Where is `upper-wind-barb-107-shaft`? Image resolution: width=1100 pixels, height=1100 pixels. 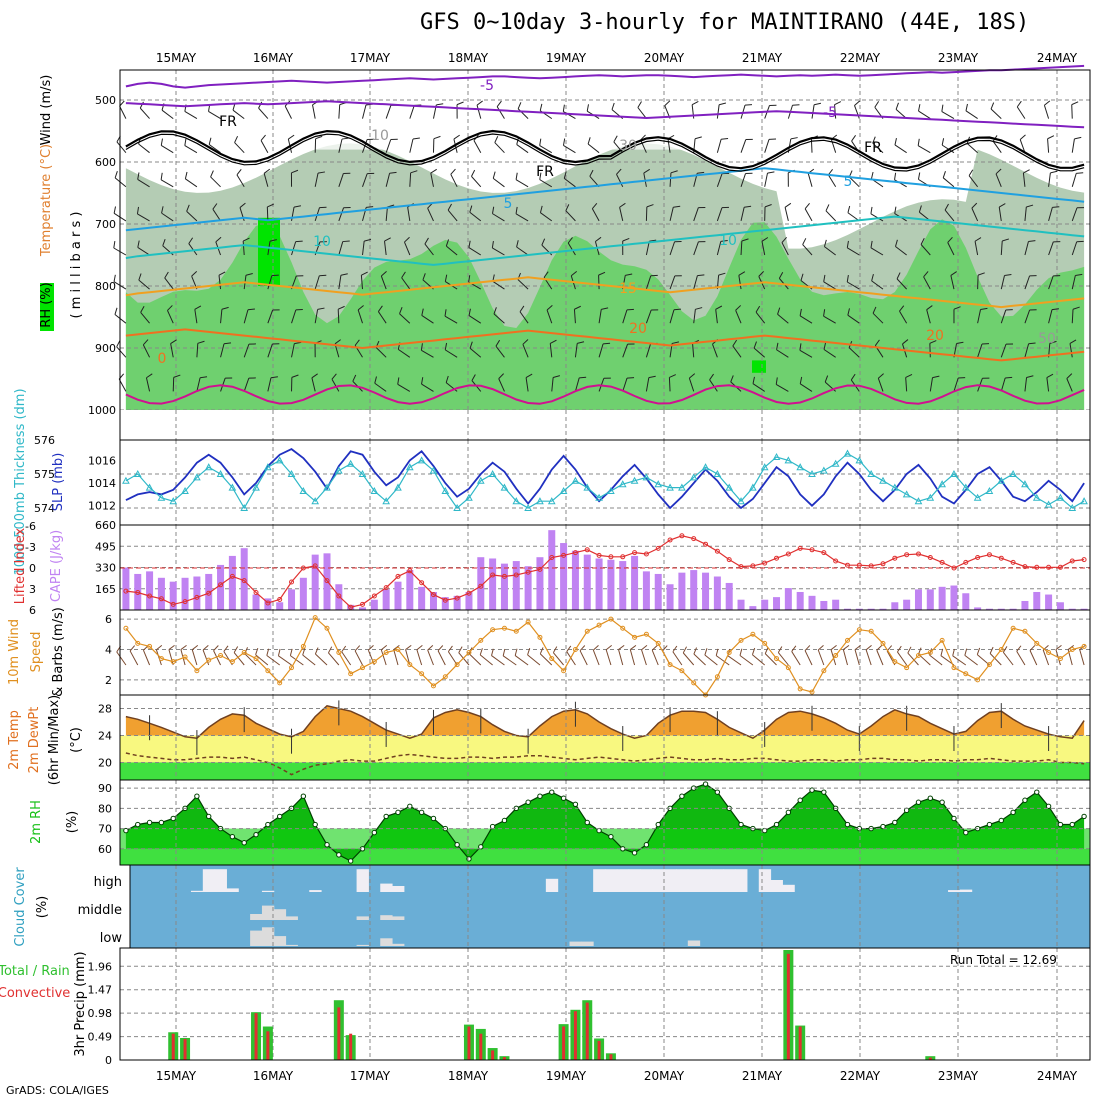
upper-wind-barb-107-shaft is located at coordinates (380, 387).